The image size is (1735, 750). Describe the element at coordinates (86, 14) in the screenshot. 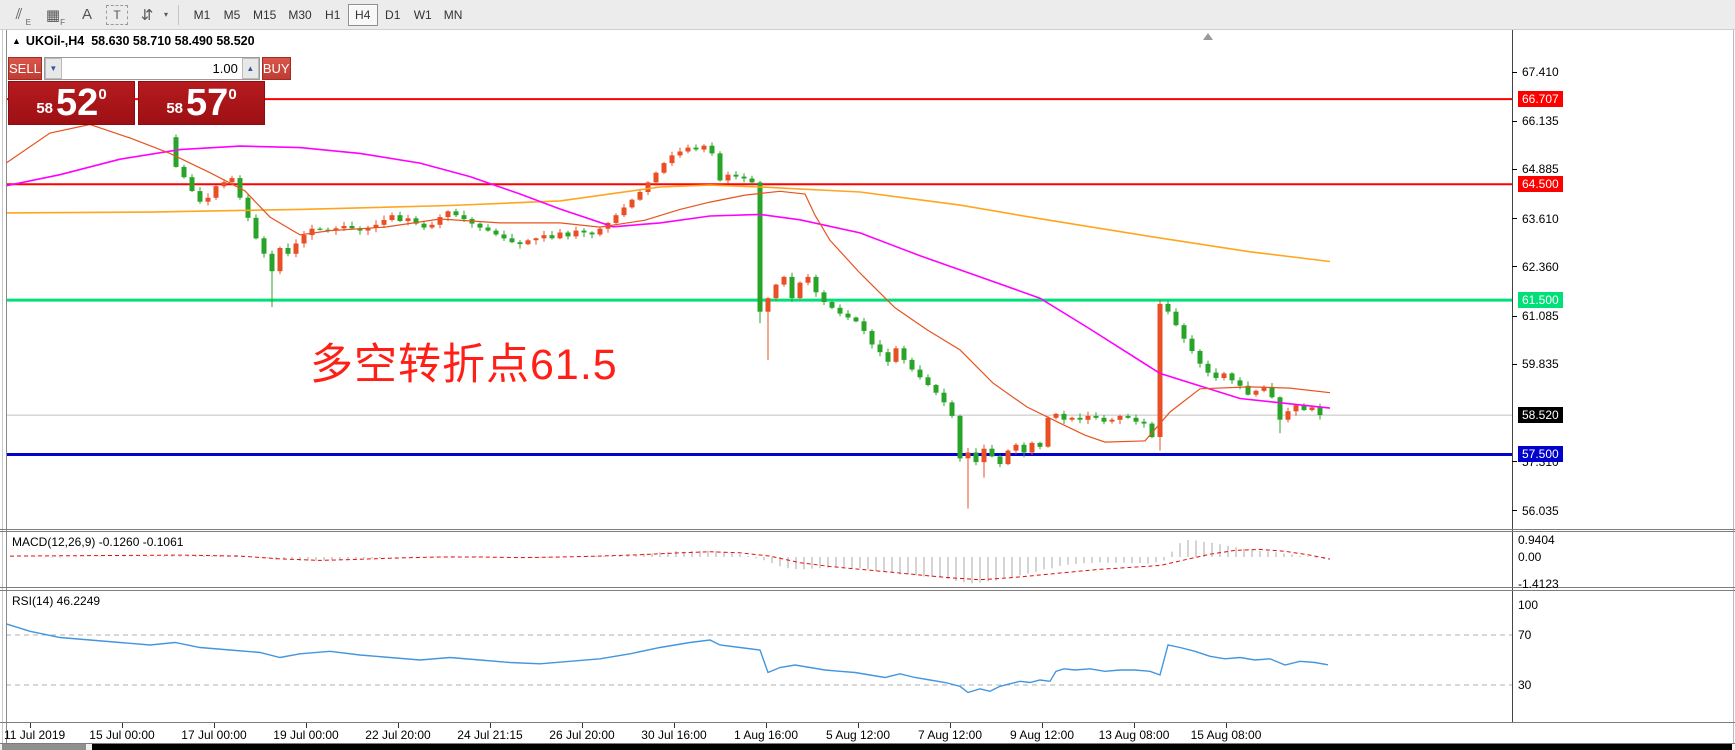

I see `text-label-icon: A` at that location.